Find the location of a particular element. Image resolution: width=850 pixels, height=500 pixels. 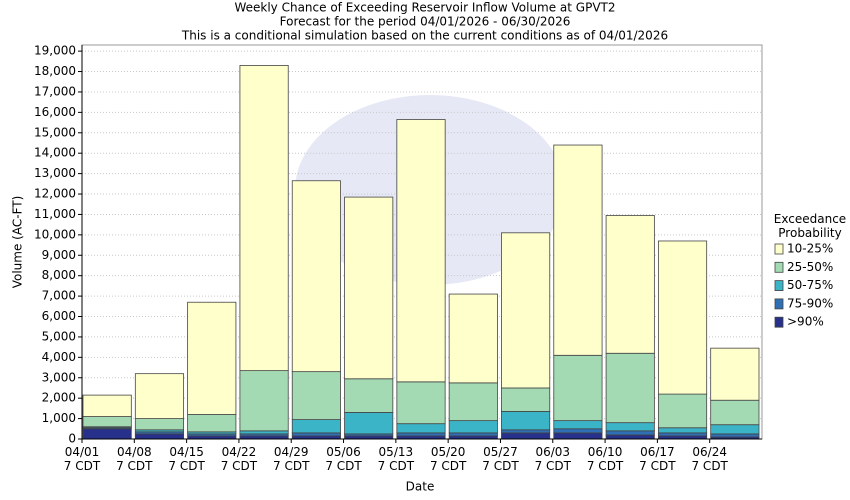

y-tick-label: 11,000 is located at coordinates (55, 214).